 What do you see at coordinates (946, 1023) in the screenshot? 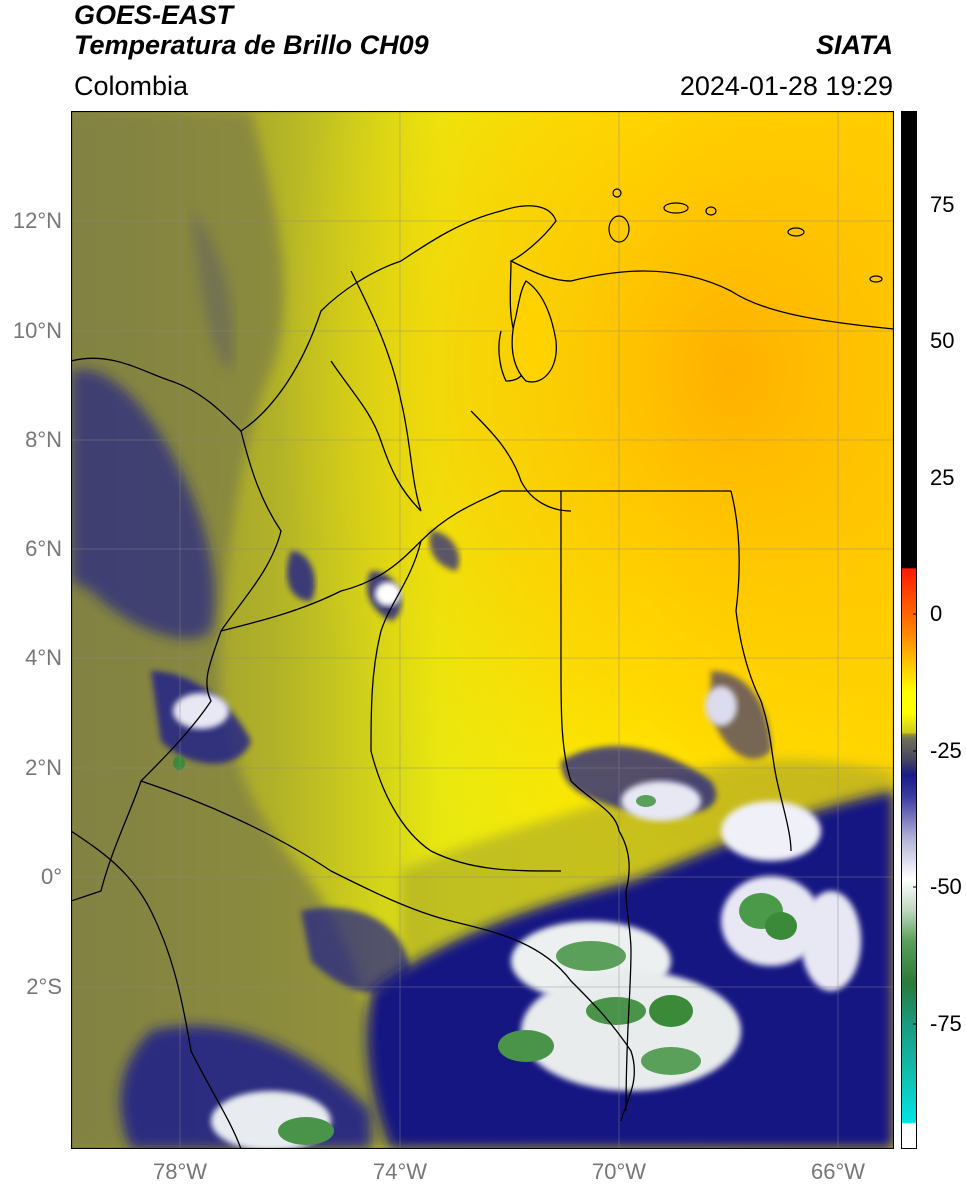
I see `colorbar-tick-neg75: -75` at bounding box center [946, 1023].